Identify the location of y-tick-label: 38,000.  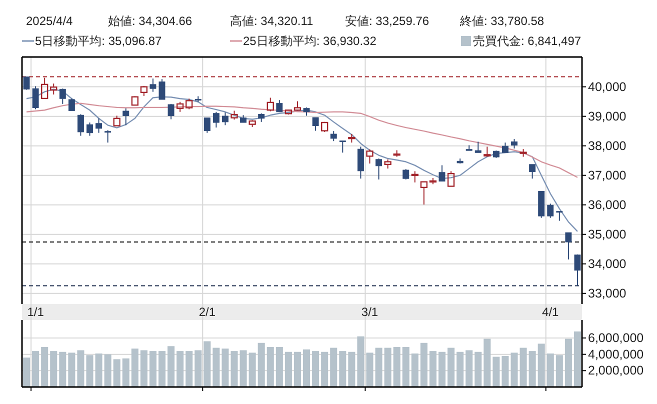
(607, 145).